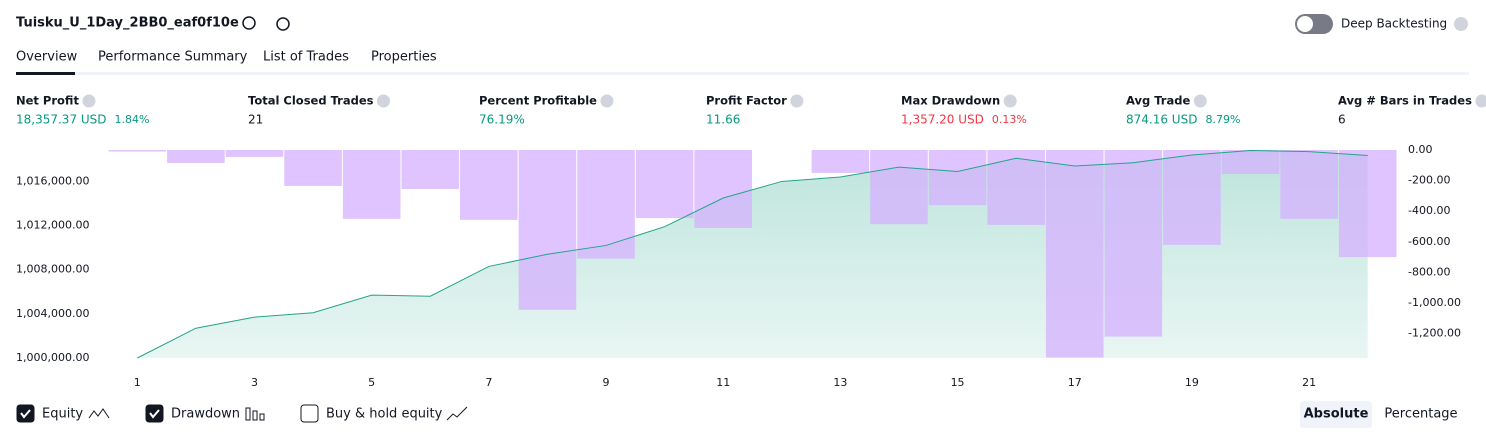 The image size is (1486, 438). I want to click on stat-percent: 1.84%, so click(132, 119).